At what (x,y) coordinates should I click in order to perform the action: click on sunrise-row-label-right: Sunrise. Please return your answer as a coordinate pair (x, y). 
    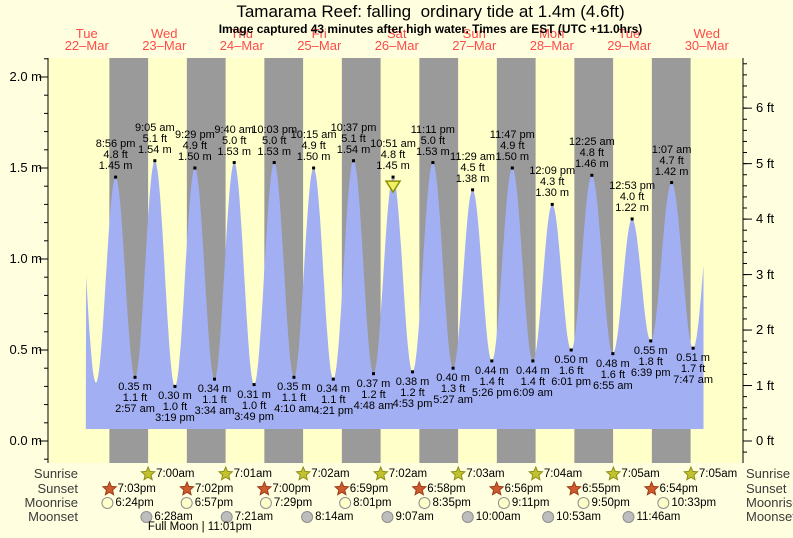
    Looking at the image, I should click on (768, 473).